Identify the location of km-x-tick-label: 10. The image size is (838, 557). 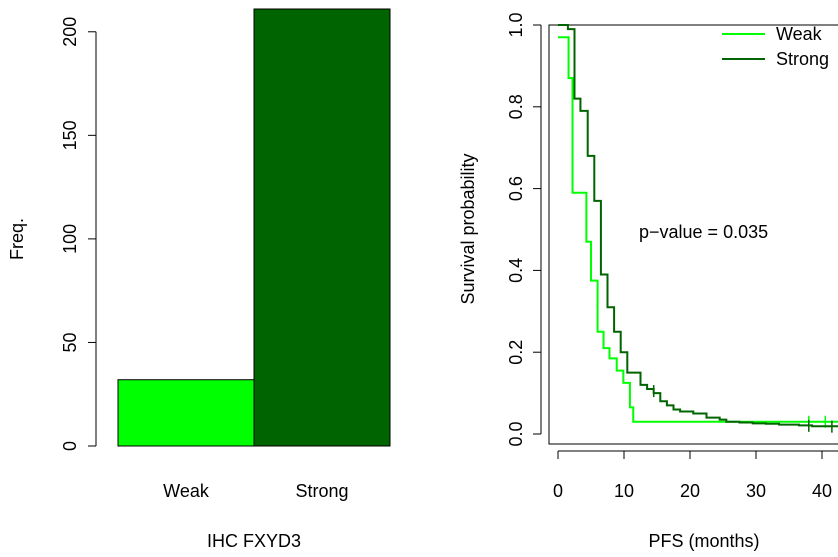
(624, 491).